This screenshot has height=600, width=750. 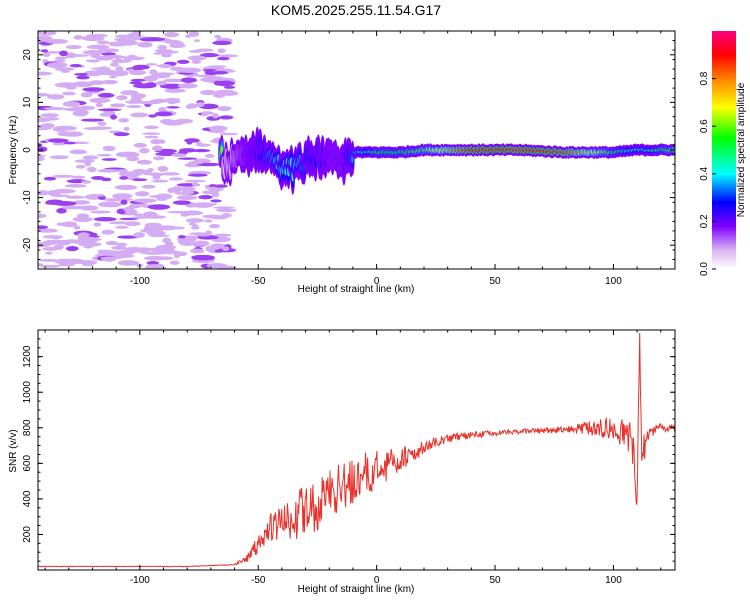 What do you see at coordinates (27, 197) in the screenshot?
I see `spectrogram-y-tick-label: -10` at bounding box center [27, 197].